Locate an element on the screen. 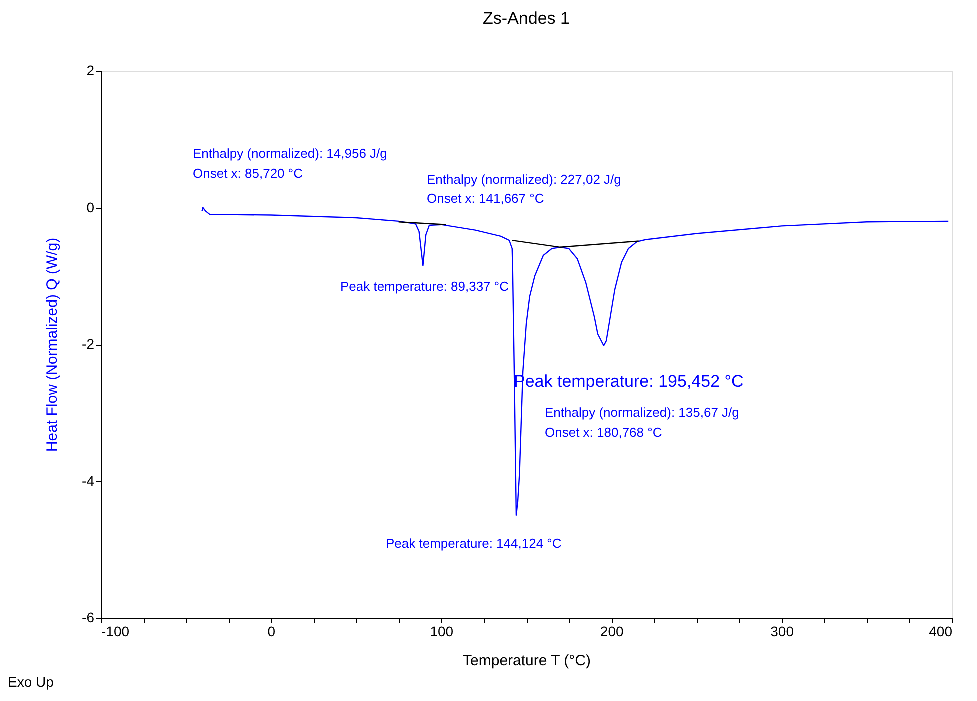 The height and width of the screenshot is (701, 977). annotation: Peak temperature: 144,124 °C is located at coordinates (474, 543).